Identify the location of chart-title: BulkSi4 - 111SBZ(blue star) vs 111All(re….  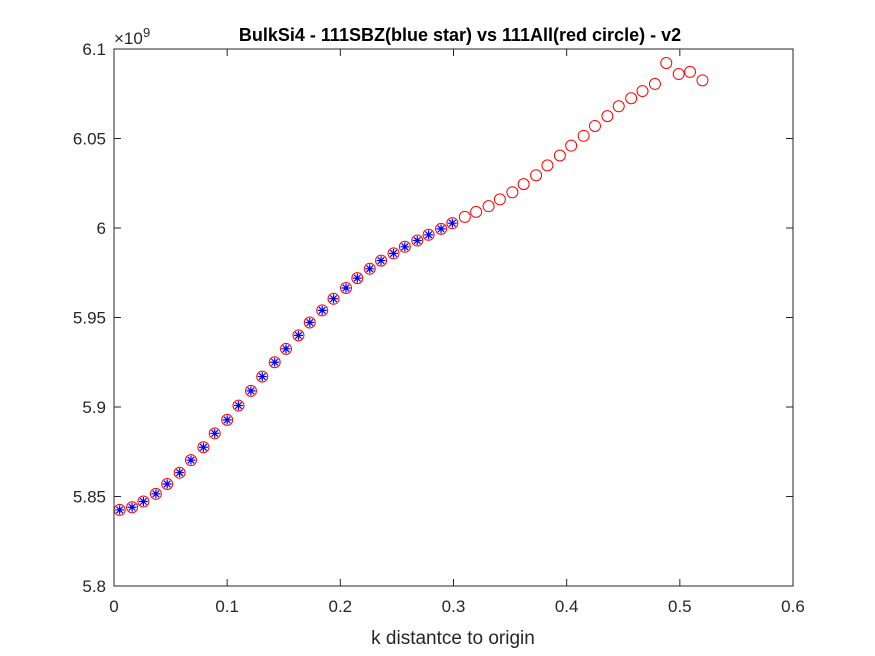
(460, 35).